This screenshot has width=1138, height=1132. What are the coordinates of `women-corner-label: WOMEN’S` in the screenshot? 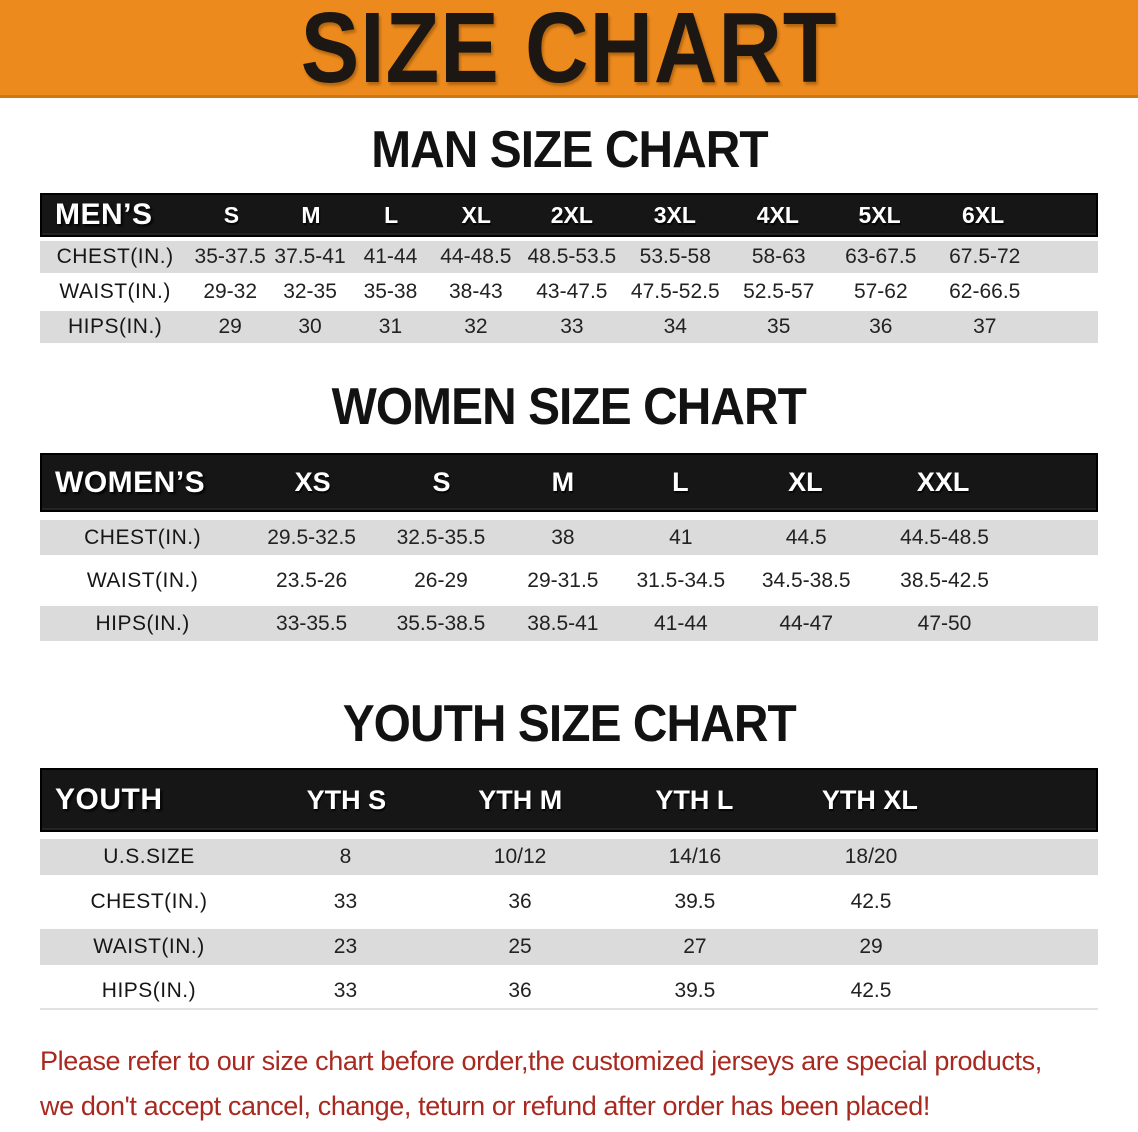 It's located at (130, 482).